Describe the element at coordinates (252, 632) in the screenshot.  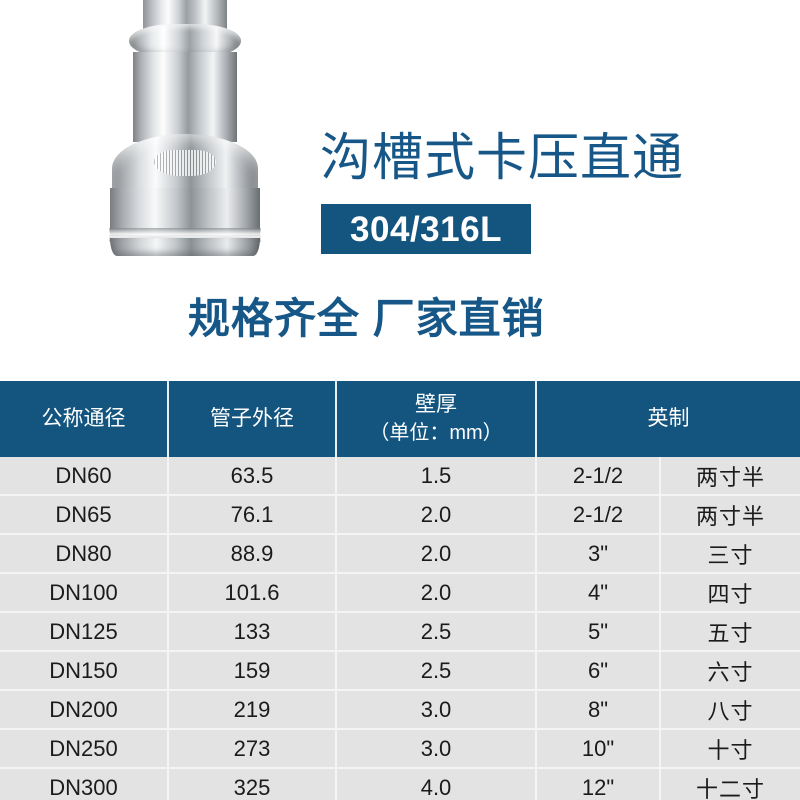
I see `cell-pipe-outer-diameter: 133` at that location.